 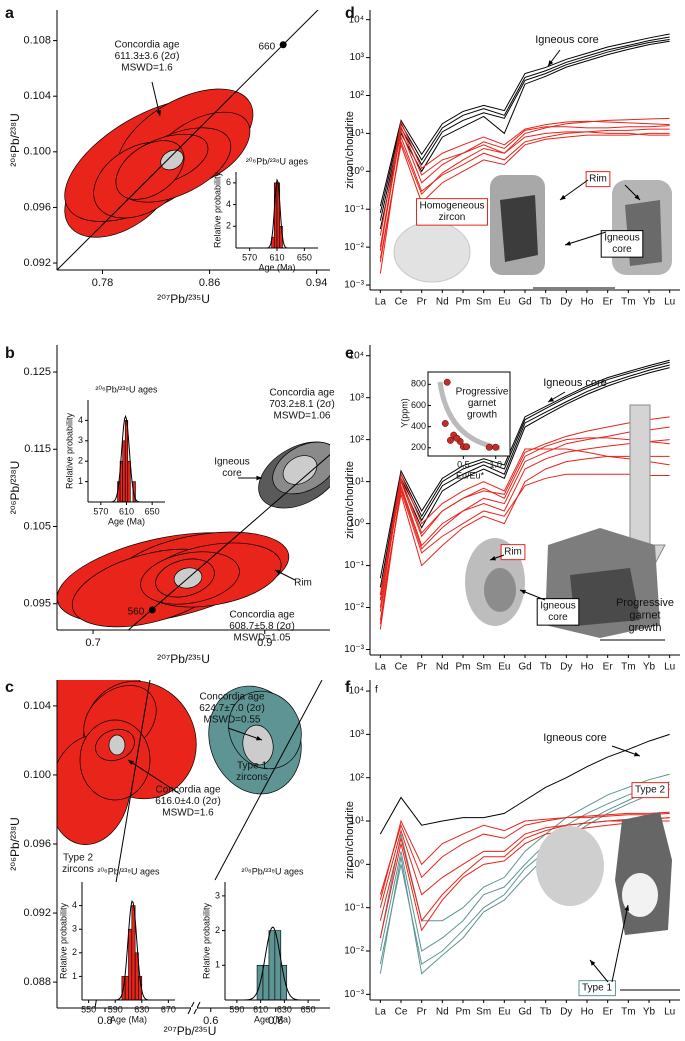 What do you see at coordinates (266, 46) in the screenshot?
I see `age-label: 660` at bounding box center [266, 46].